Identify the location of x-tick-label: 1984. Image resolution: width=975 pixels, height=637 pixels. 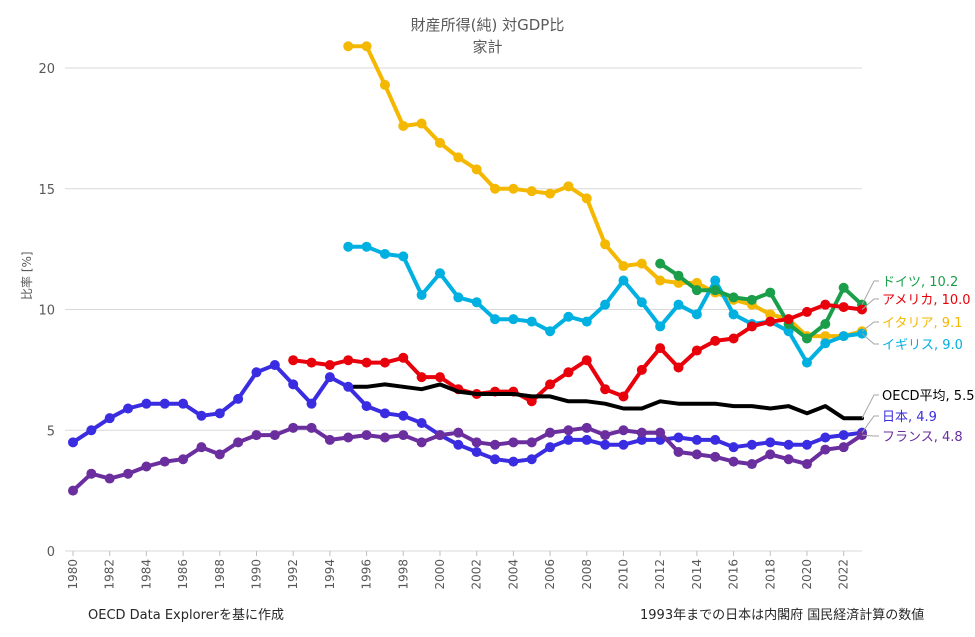
(146, 574).